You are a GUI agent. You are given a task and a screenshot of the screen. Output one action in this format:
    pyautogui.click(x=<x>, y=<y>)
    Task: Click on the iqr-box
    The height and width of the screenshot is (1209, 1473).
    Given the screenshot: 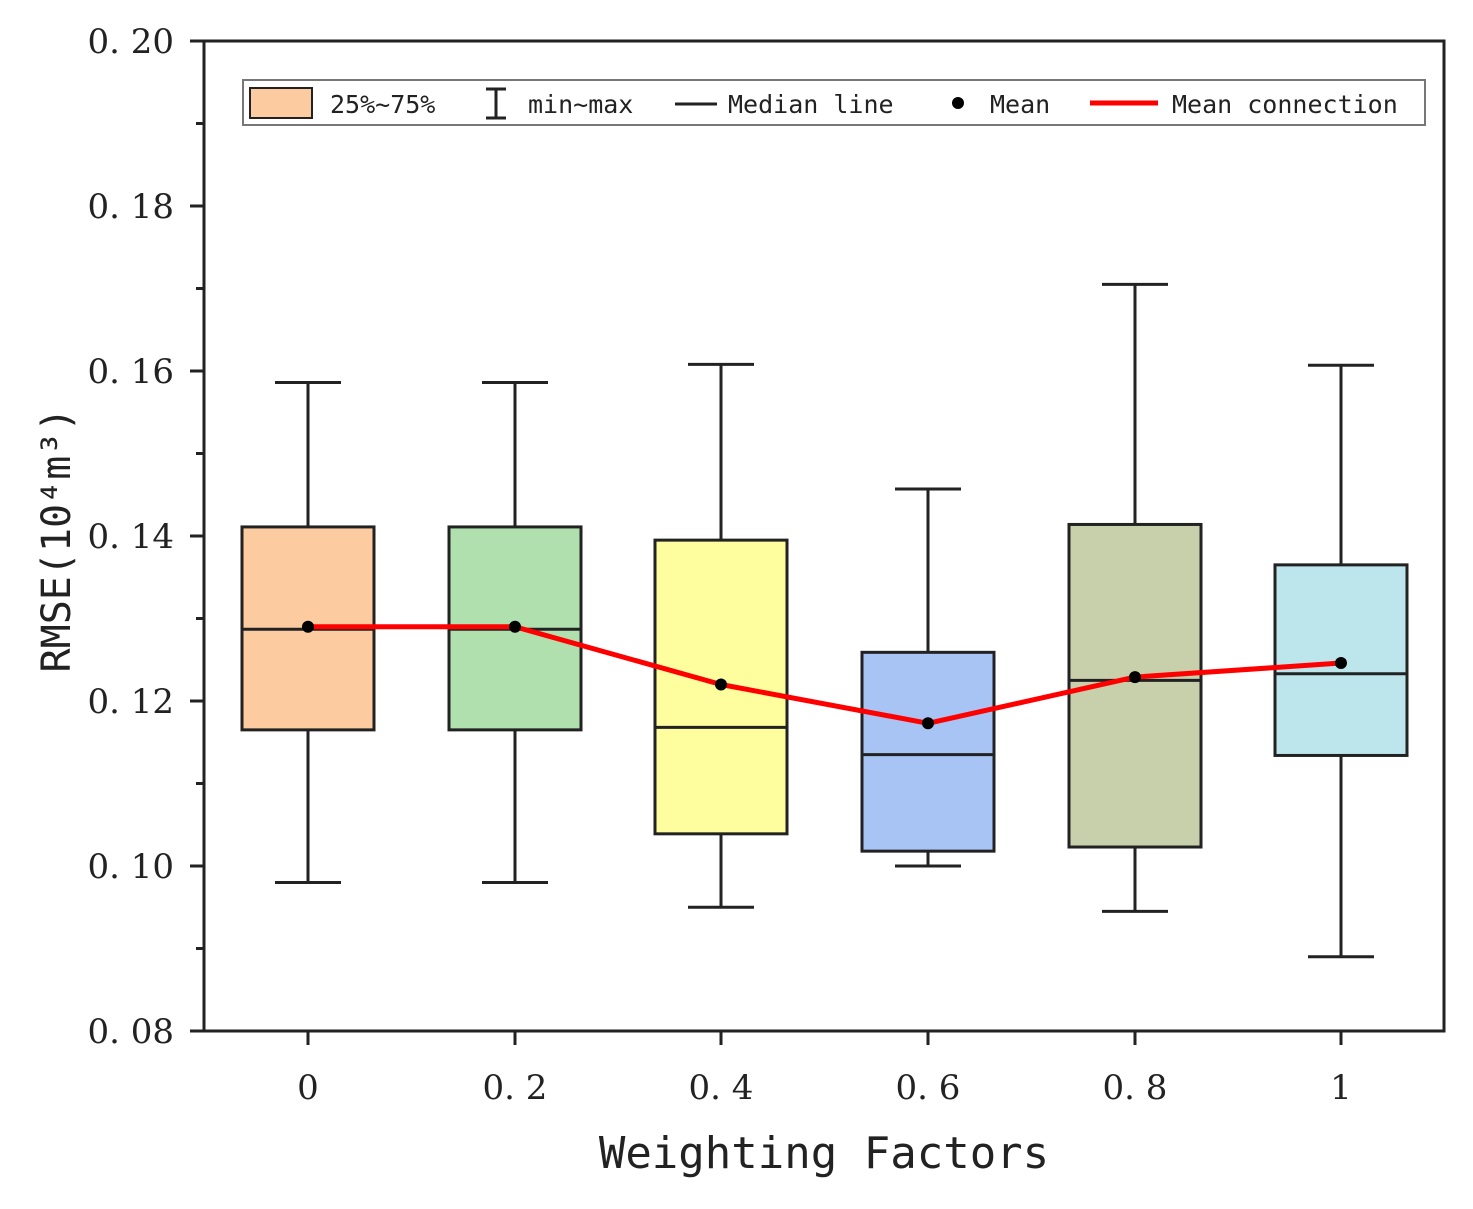 What is the action you would take?
    pyautogui.click(x=928, y=751)
    